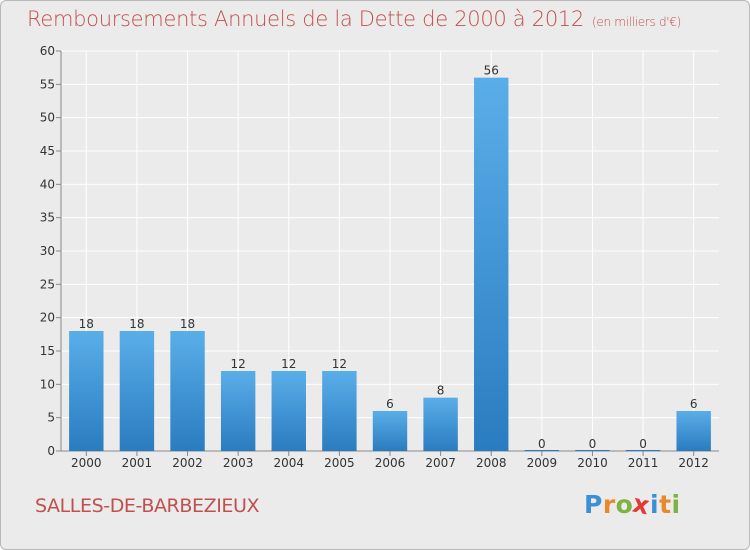 This screenshot has width=750, height=550. I want to click on y-tick-label: 55, so click(47, 84).